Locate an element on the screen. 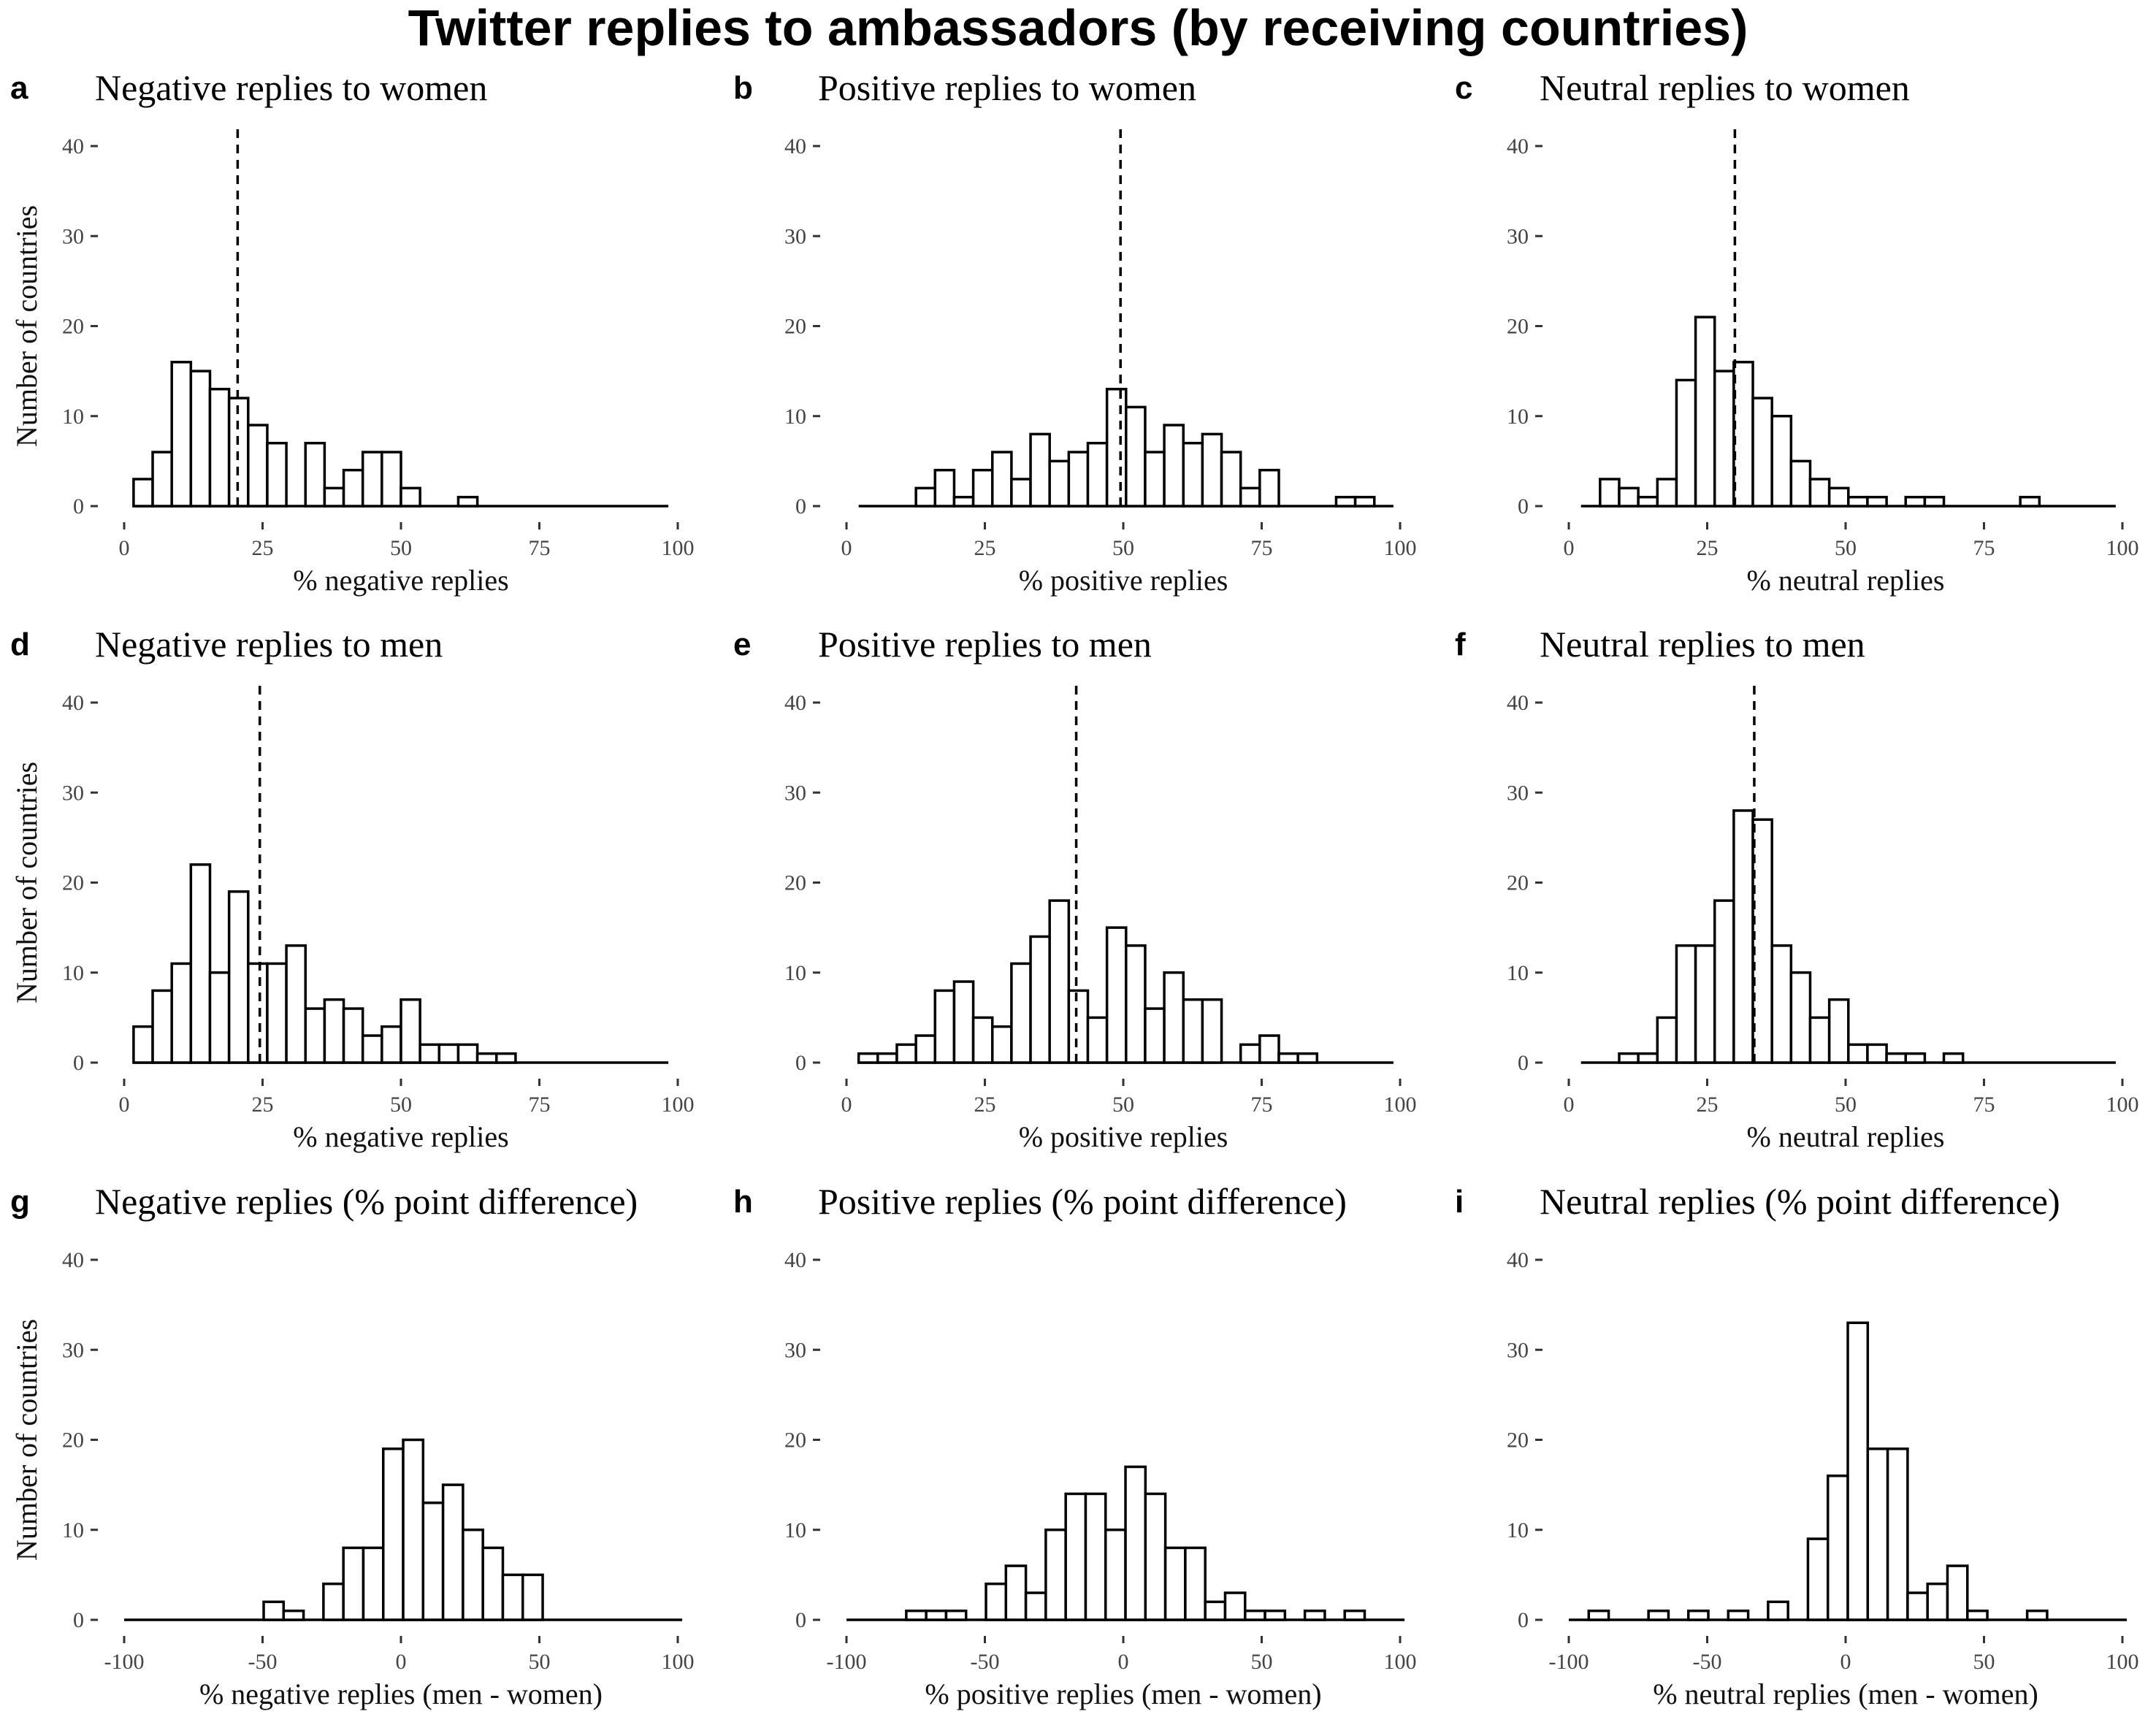 This screenshot has height=1725, width=2156. panel-title: Neutral replies (% point difference) is located at coordinates (1800, 1201).